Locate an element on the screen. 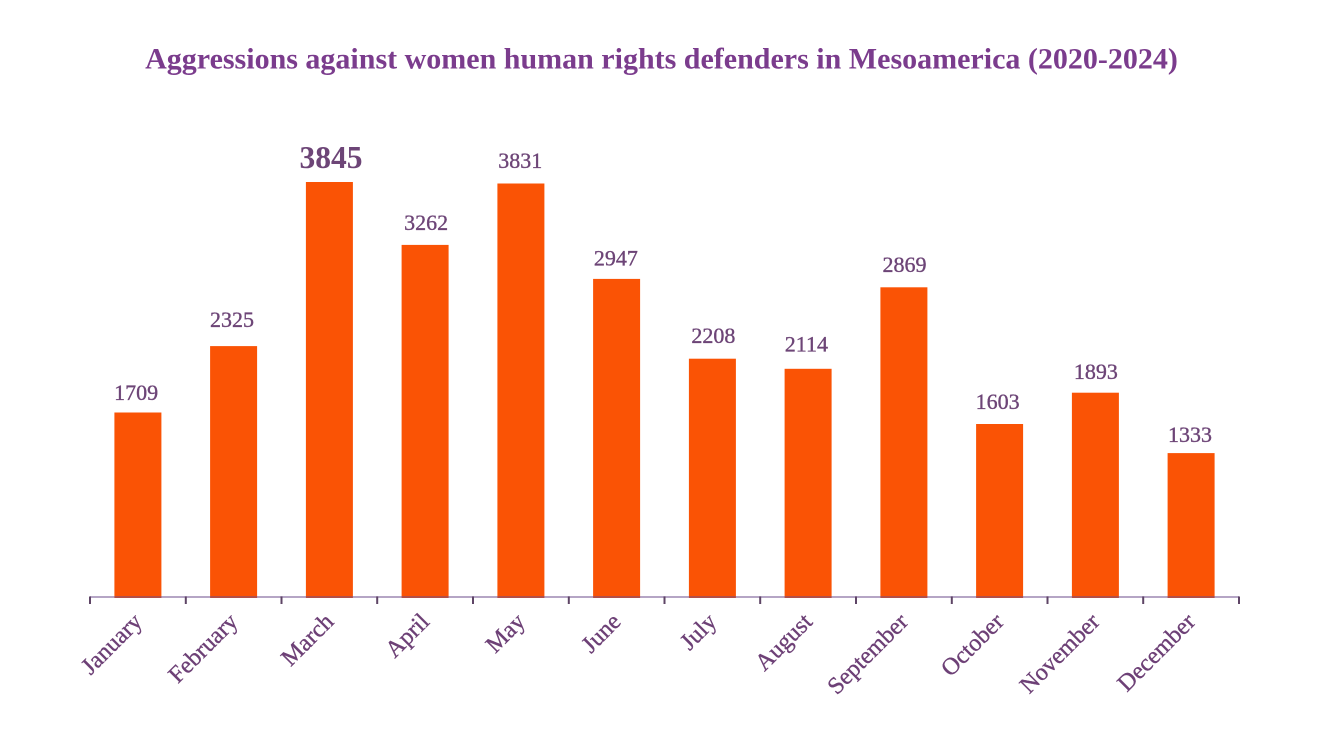 This screenshot has width=1323, height=749. svg-text: 3262 is located at coordinates (426, 222).